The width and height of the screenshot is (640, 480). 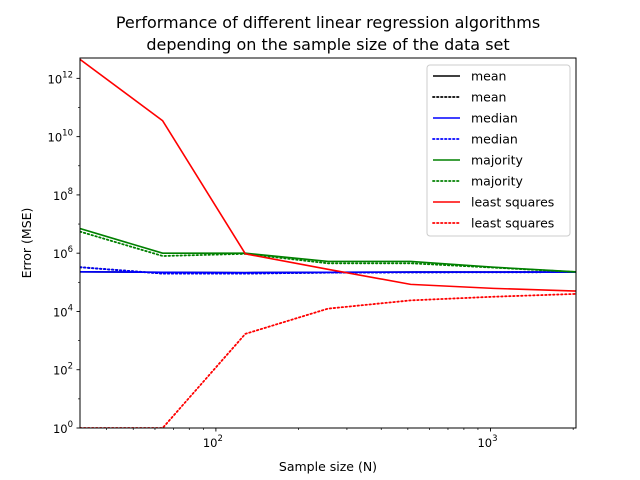 What do you see at coordinates (63, 253) in the screenshot?
I see `y-tick-label: 10⁶` at bounding box center [63, 253].